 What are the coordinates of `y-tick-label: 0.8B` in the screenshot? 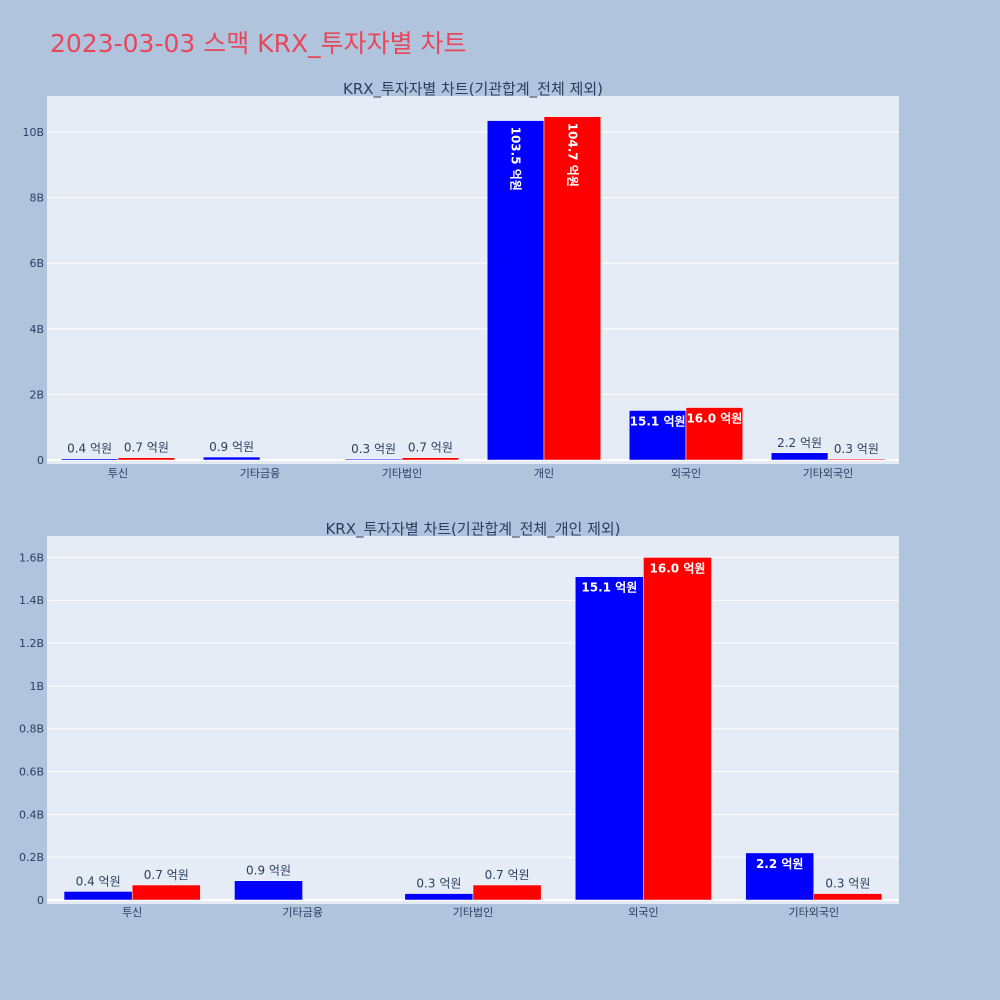 It's located at (31, 729).